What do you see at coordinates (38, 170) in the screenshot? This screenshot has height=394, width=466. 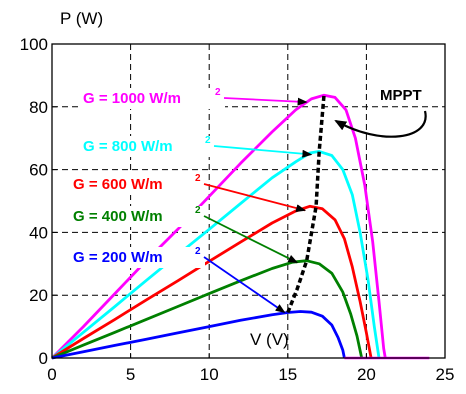 I see `y-tick-label-3: 60` at bounding box center [38, 170].